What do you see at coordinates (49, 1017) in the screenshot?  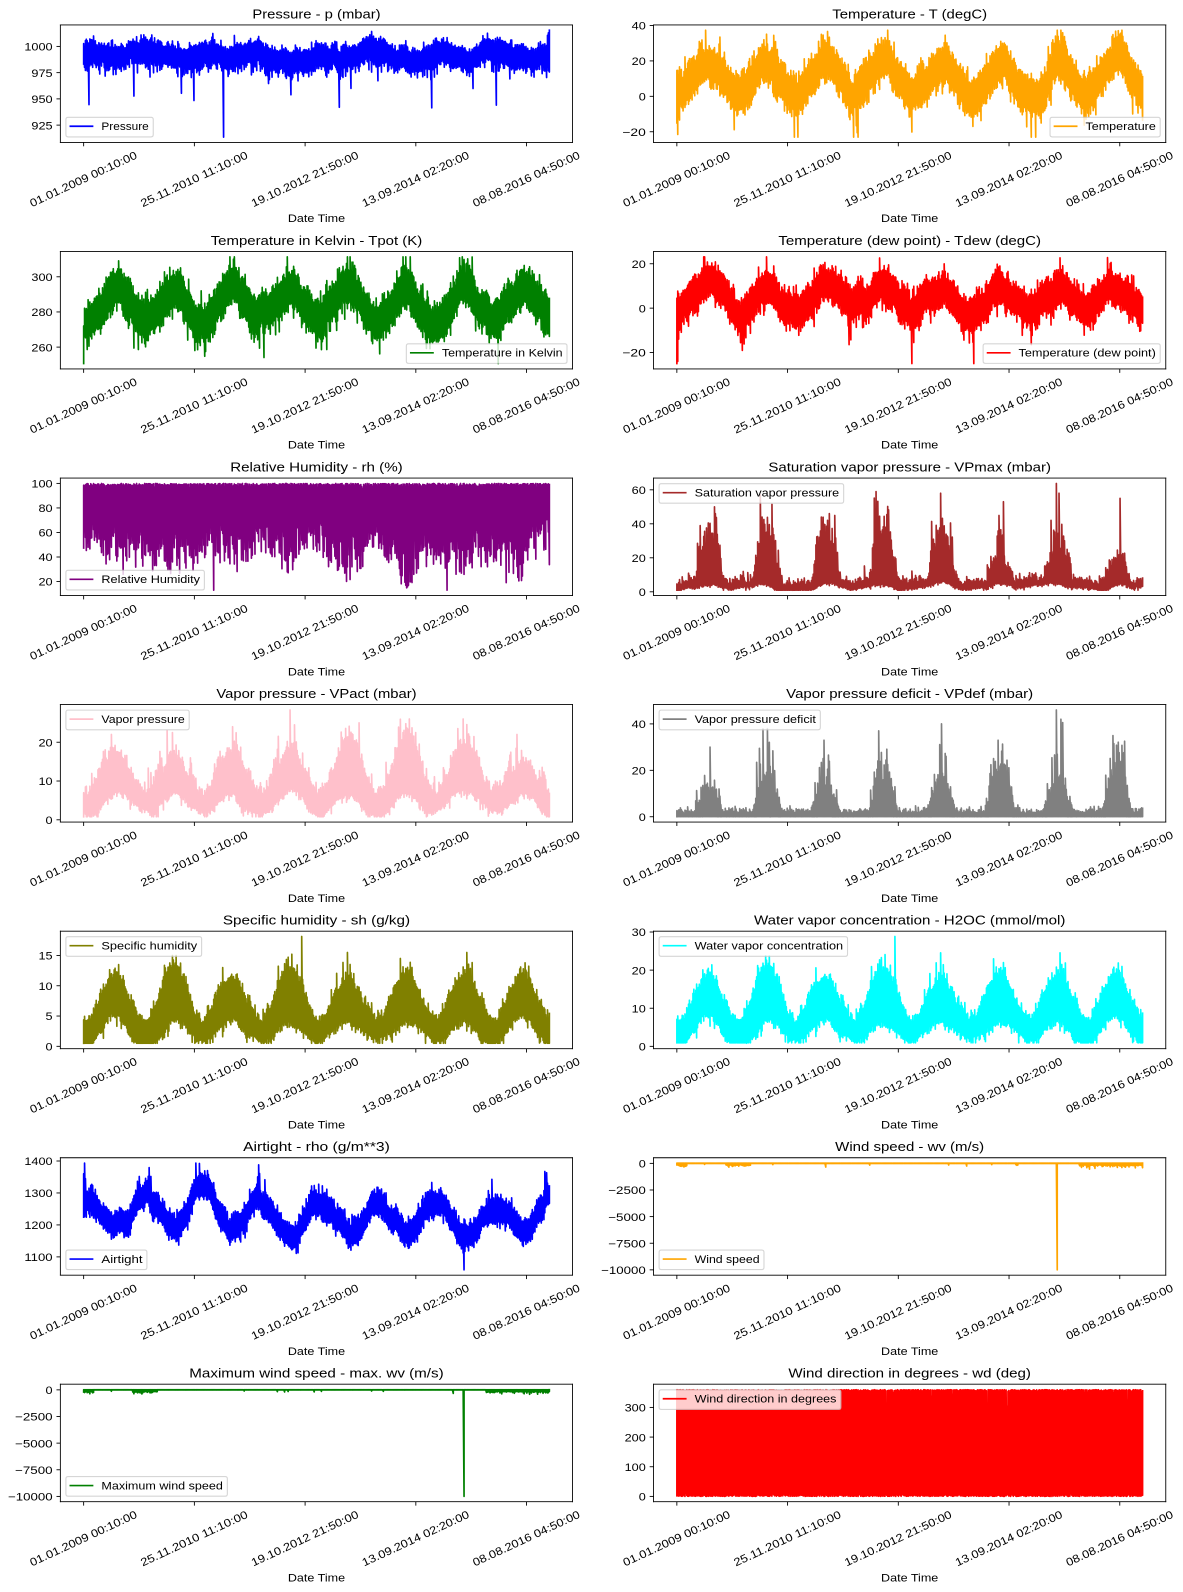 I see `svg-text: 5` at bounding box center [49, 1017].